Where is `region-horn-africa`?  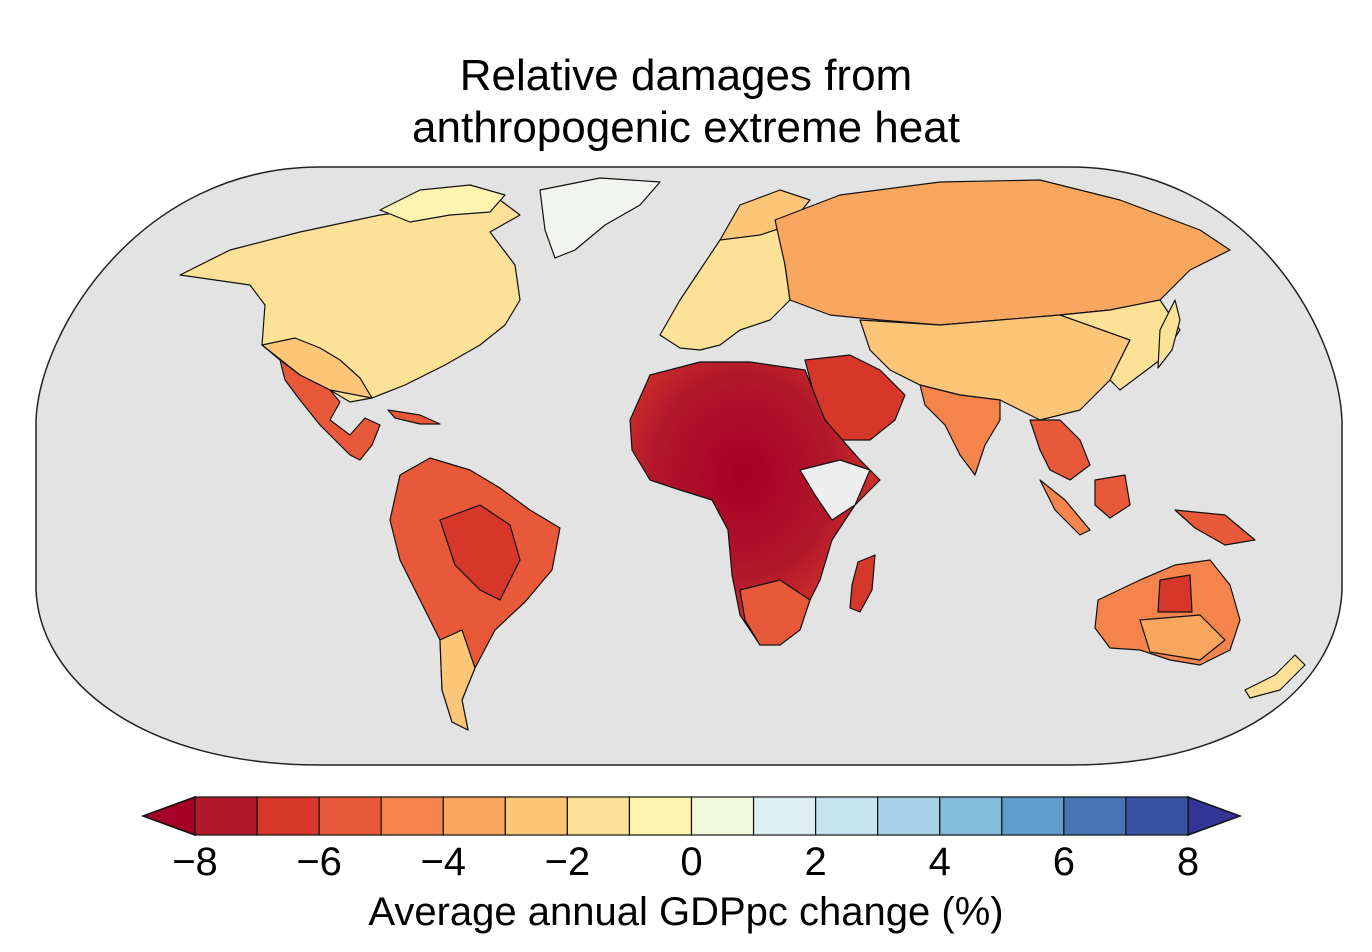
region-horn-africa is located at coordinates (835, 490).